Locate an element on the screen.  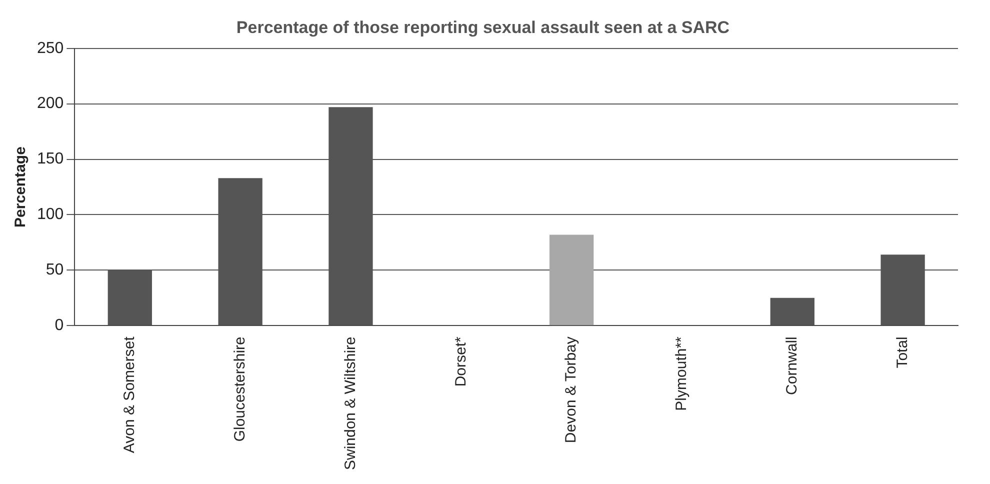
y-tick-label: 50 is located at coordinates (55, 270).